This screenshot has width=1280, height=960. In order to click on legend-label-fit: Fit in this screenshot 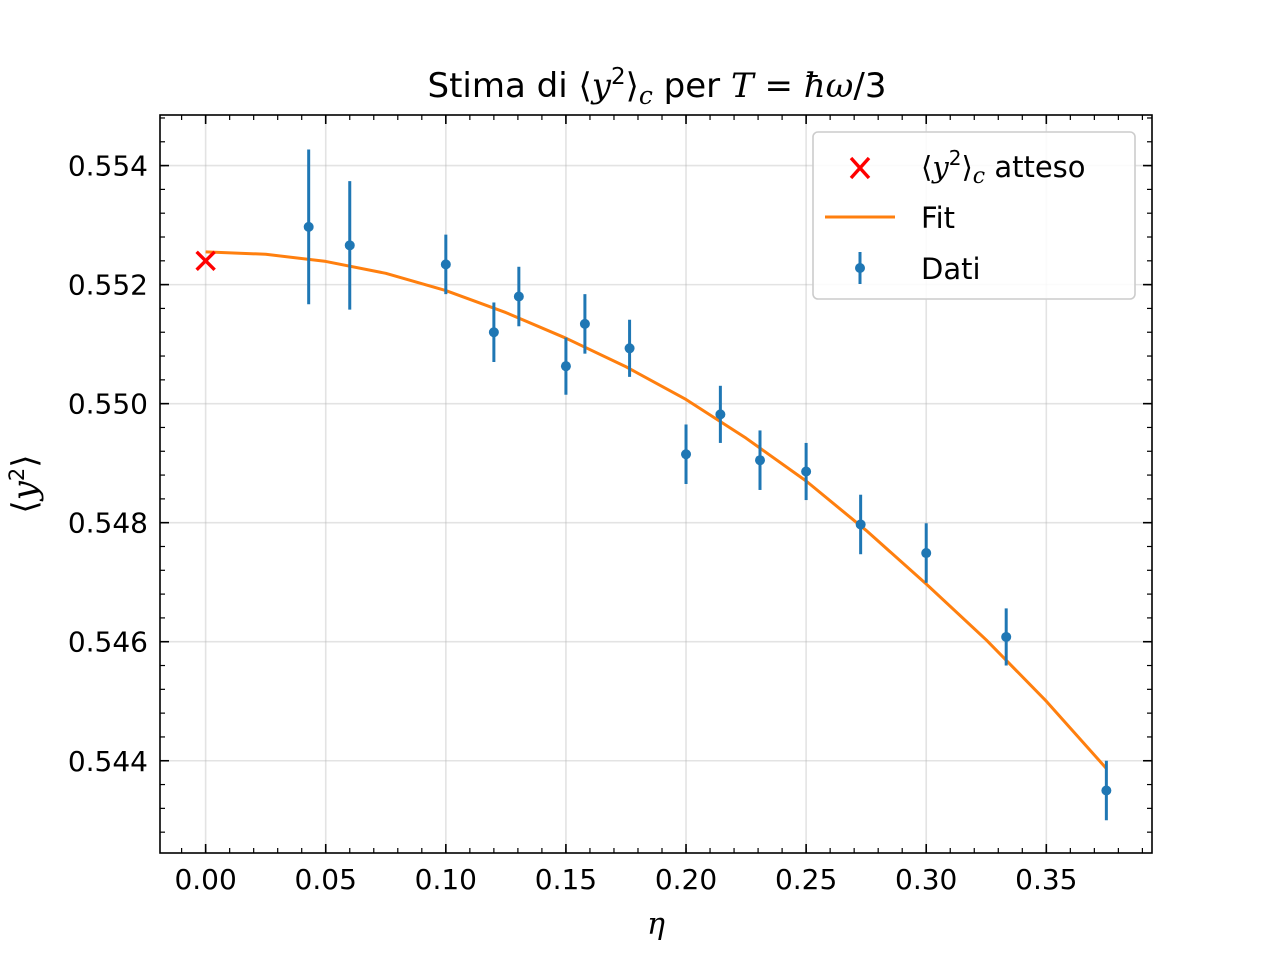, I will do `click(938, 218)`.